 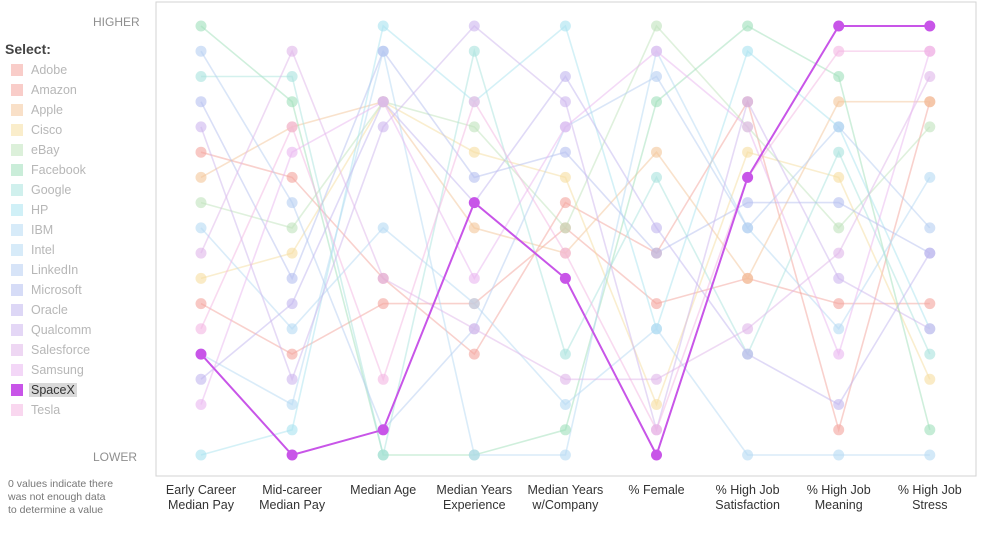 I want to click on legend-item-spacex: SpaceX, so click(x=52, y=390).